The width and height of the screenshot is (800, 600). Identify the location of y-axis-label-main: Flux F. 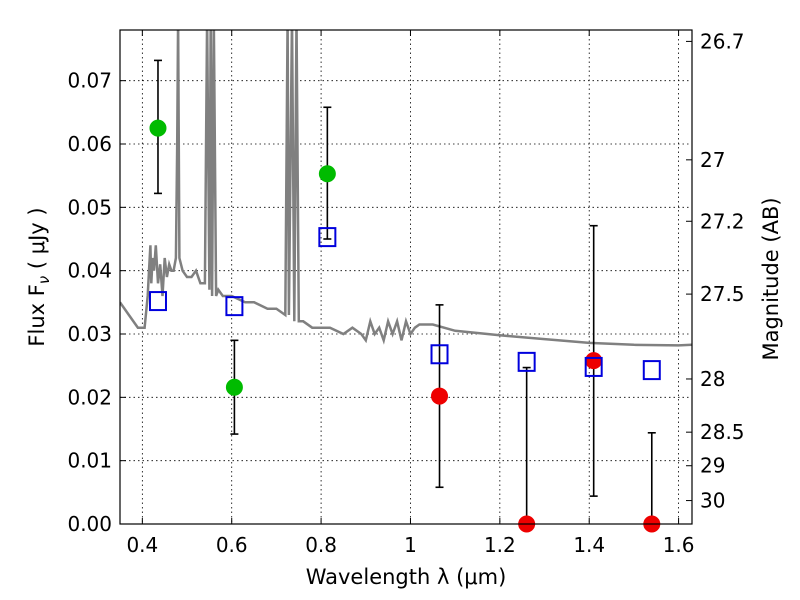
(37, 315).